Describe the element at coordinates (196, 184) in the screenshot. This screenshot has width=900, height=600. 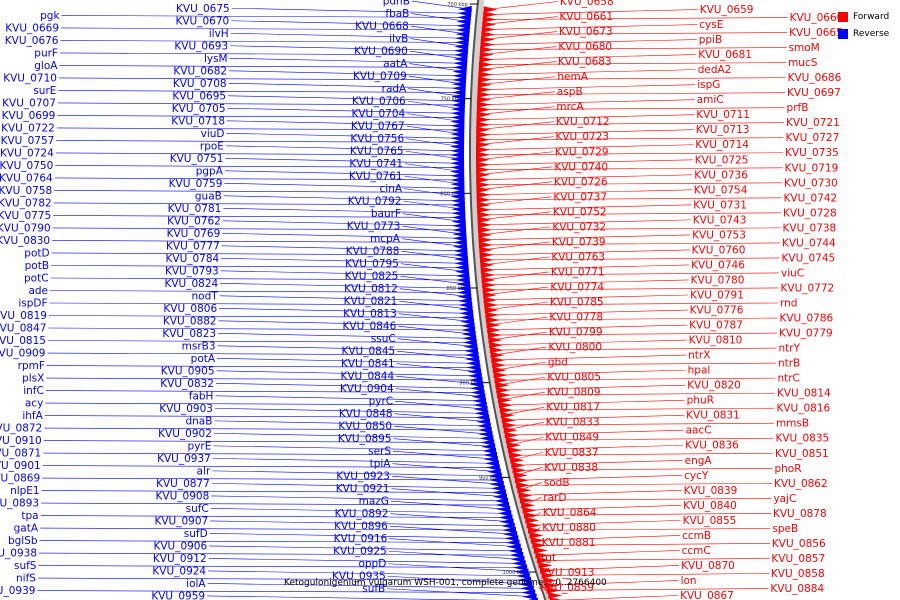
I see `gene-label: KVU_0759` at that location.